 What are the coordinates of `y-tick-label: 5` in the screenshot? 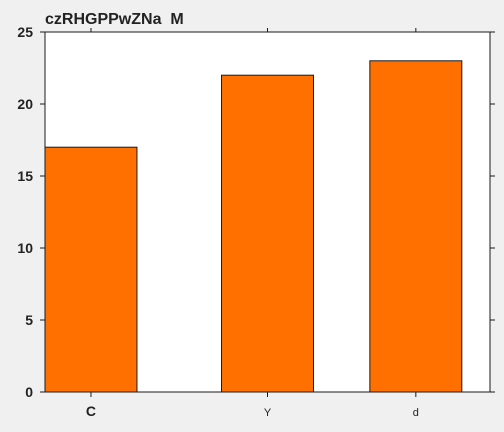 It's located at (29, 320).